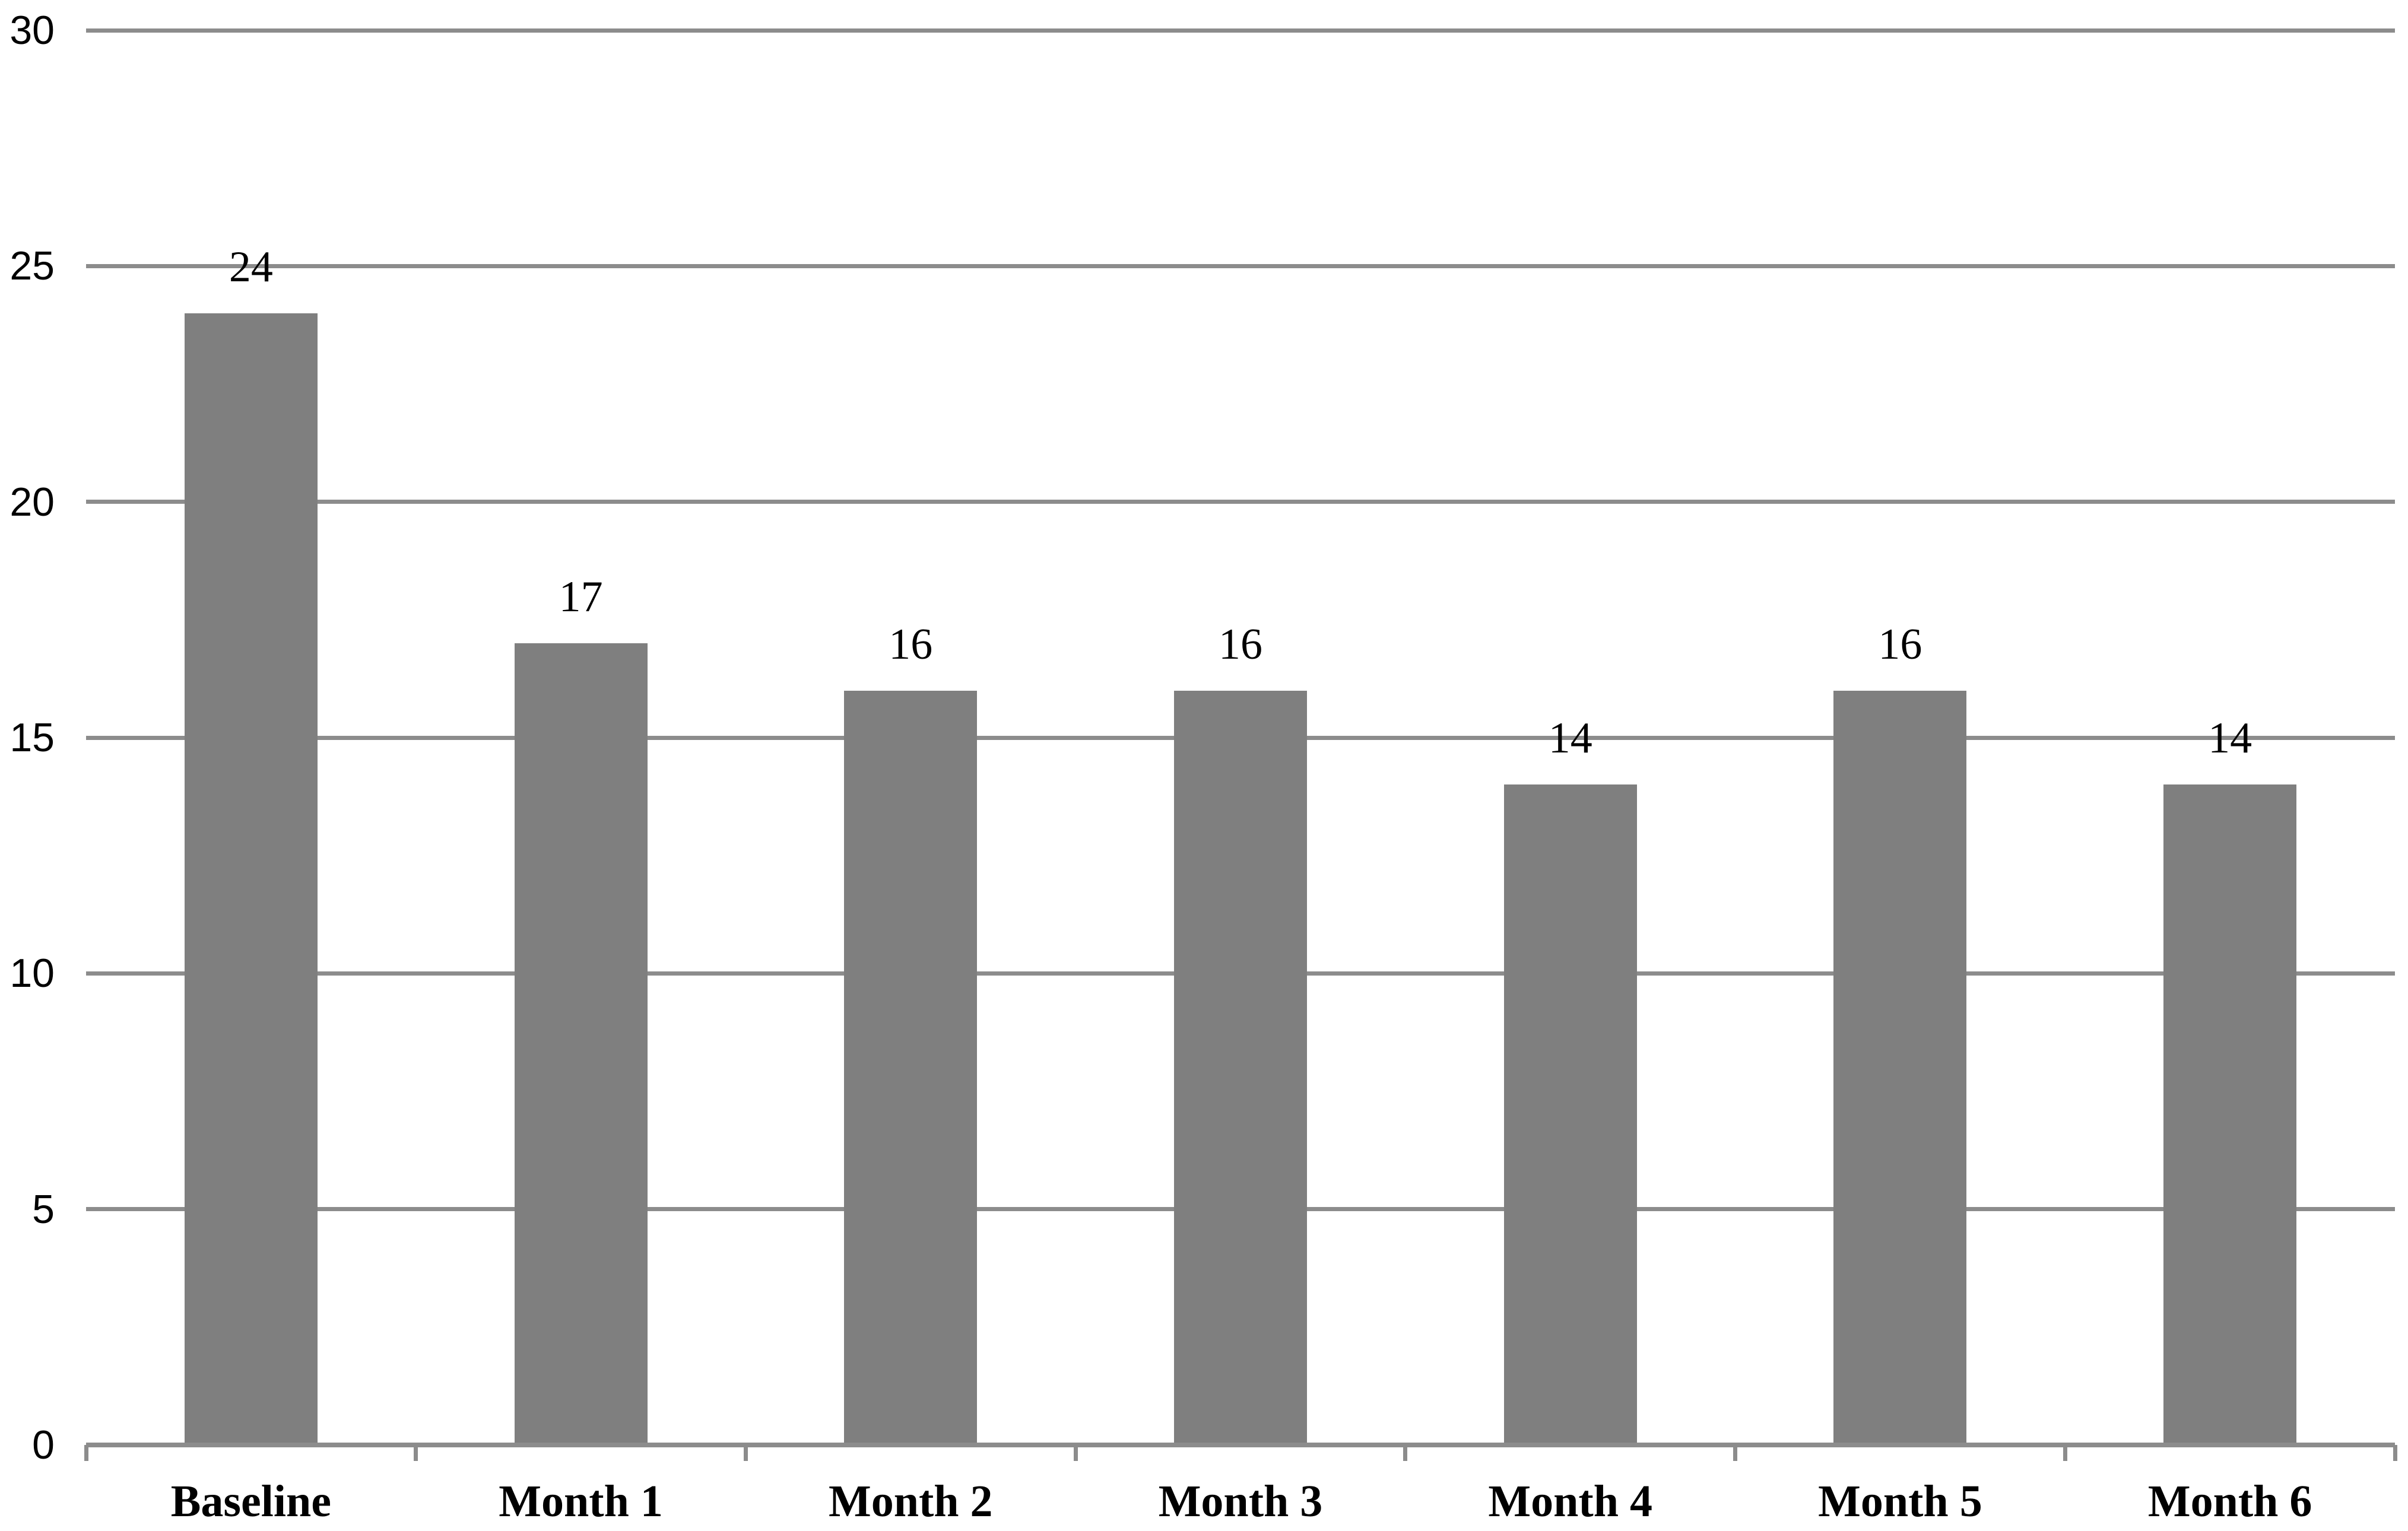 This screenshot has height=1531, width=2408. What do you see at coordinates (32, 737) in the screenshot?
I see `y-tick-label-15: 15` at bounding box center [32, 737].